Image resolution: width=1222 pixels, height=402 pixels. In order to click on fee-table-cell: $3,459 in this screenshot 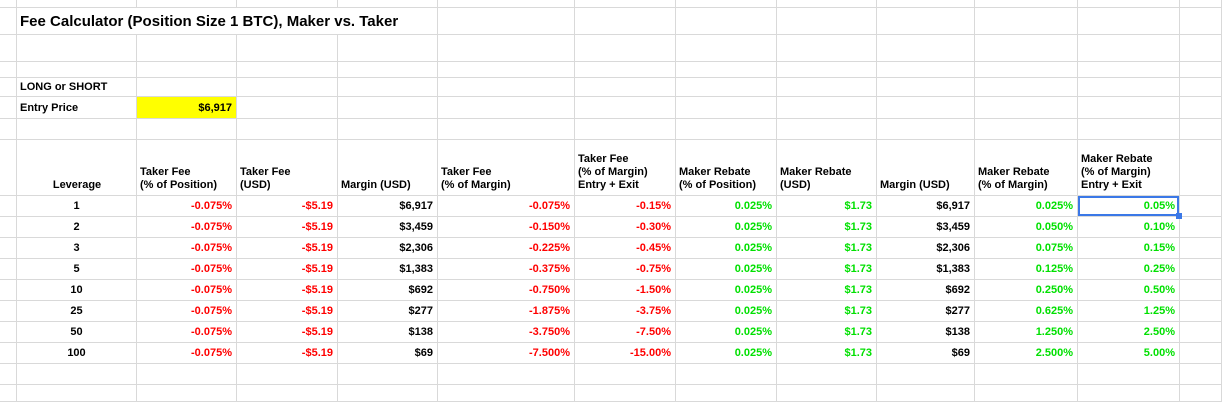, I will do `click(388, 227)`.